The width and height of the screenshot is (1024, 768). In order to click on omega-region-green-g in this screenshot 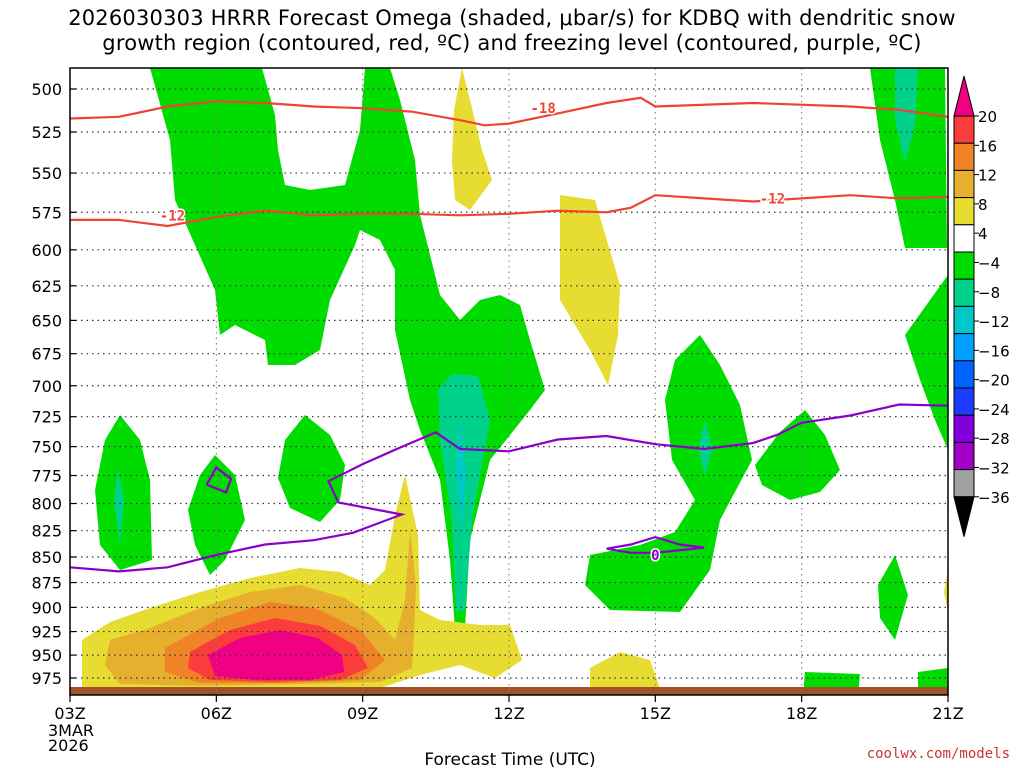, I will do `click(668, 473)`.